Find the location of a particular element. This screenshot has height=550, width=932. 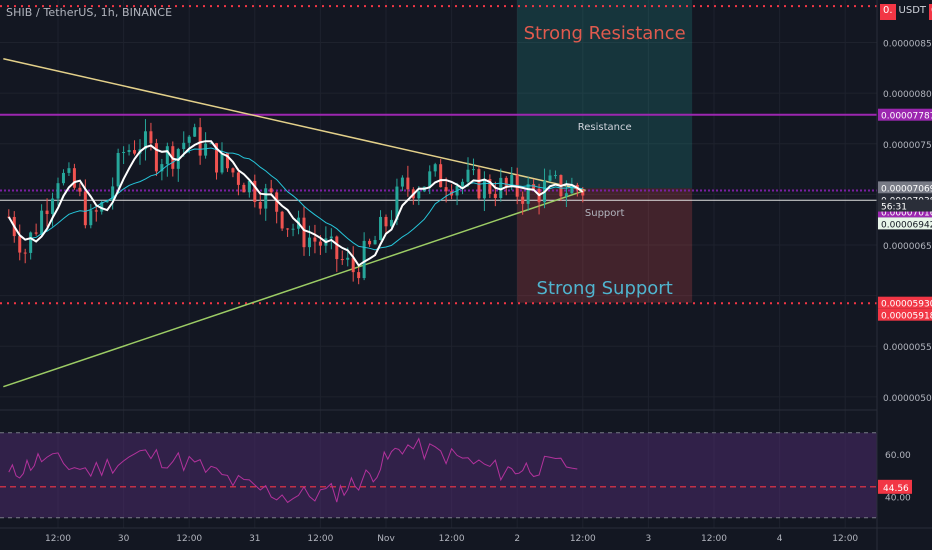

rsi-value-label: 44.56 is located at coordinates (896, 489).